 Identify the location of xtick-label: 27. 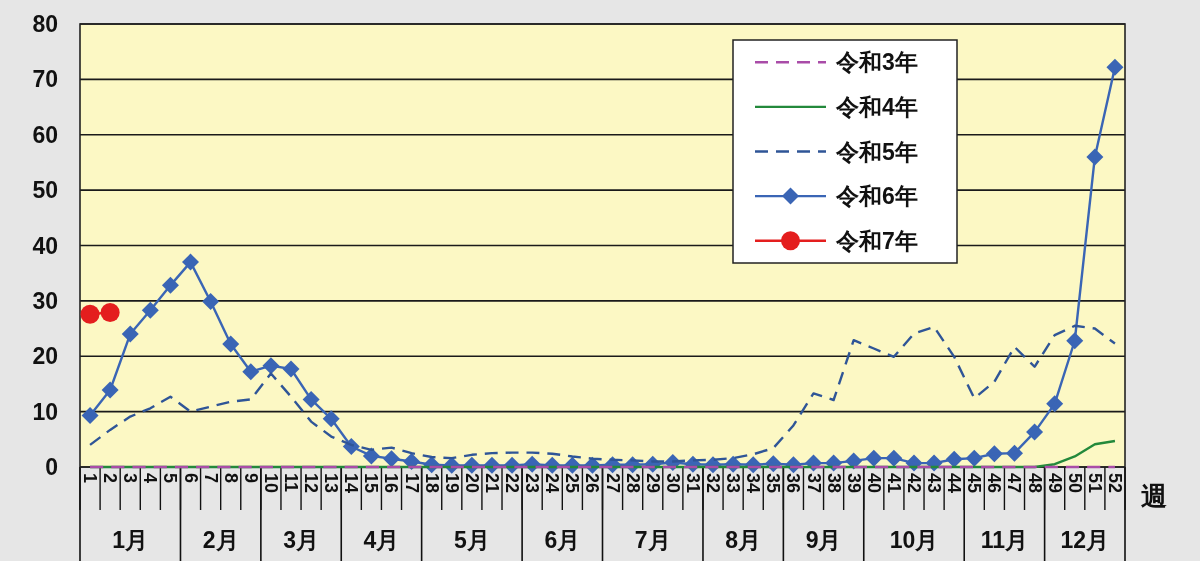
(612, 483).